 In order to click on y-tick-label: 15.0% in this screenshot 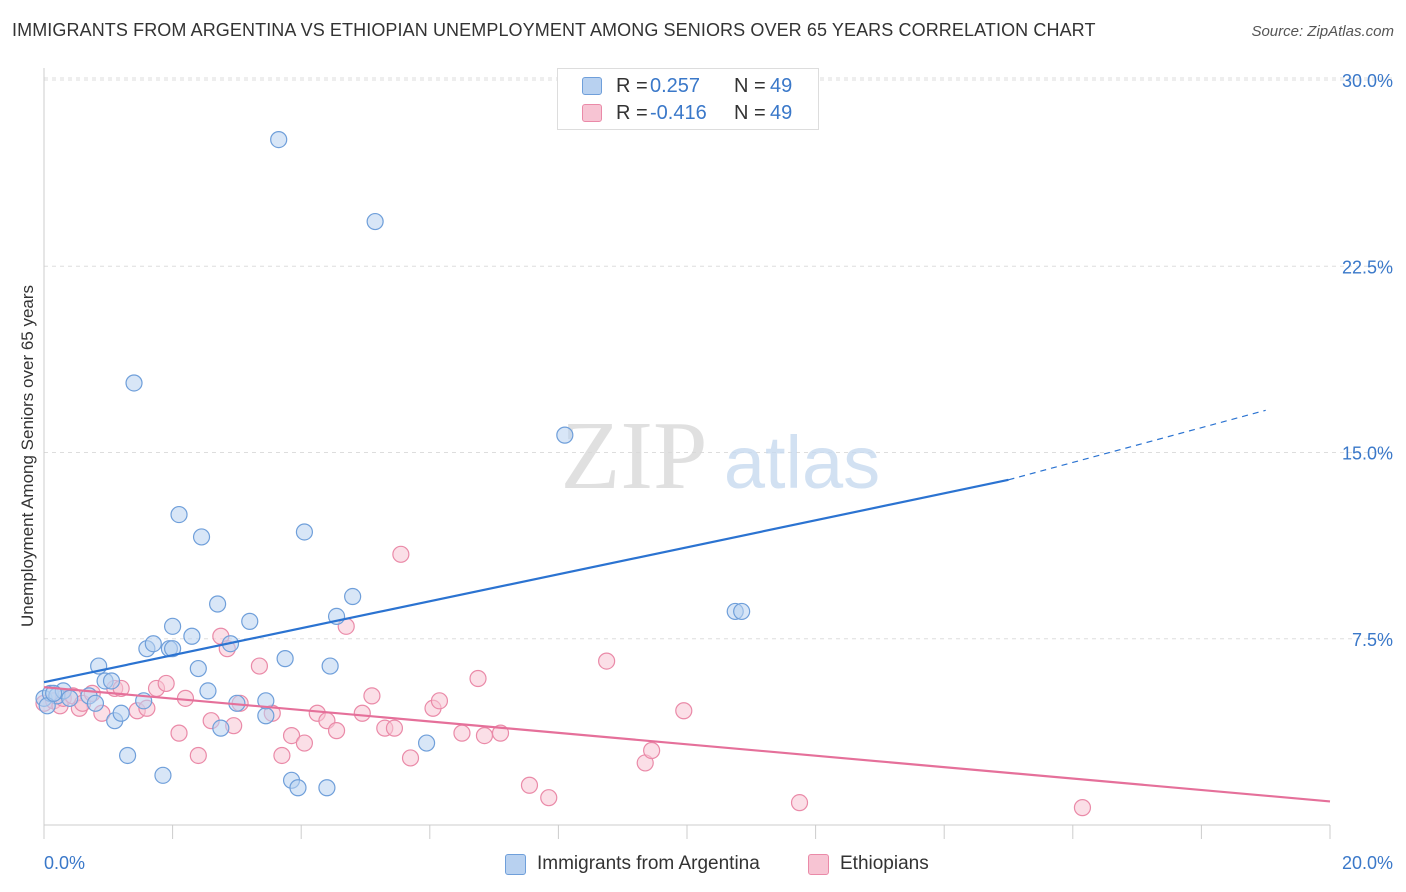, I will do `click(1367, 454)`.